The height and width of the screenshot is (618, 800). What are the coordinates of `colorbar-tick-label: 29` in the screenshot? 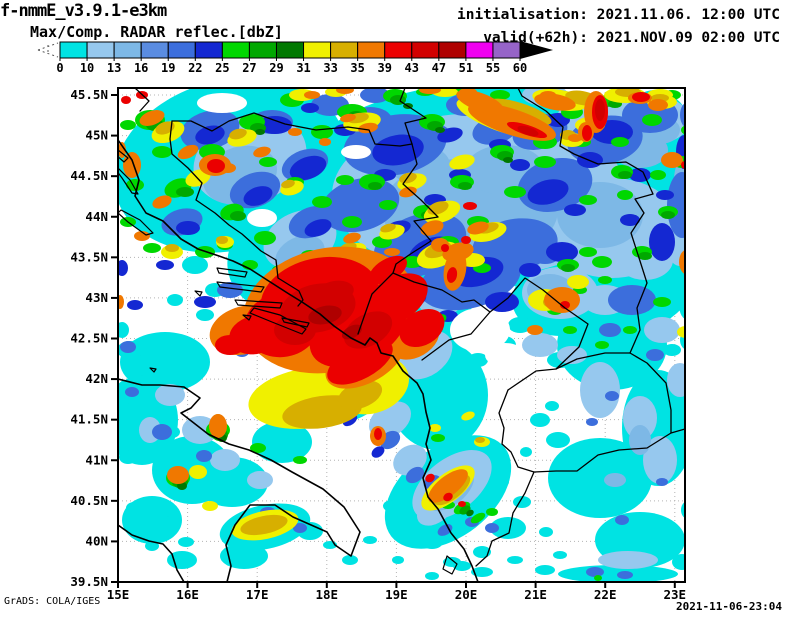 It's located at (276, 68).